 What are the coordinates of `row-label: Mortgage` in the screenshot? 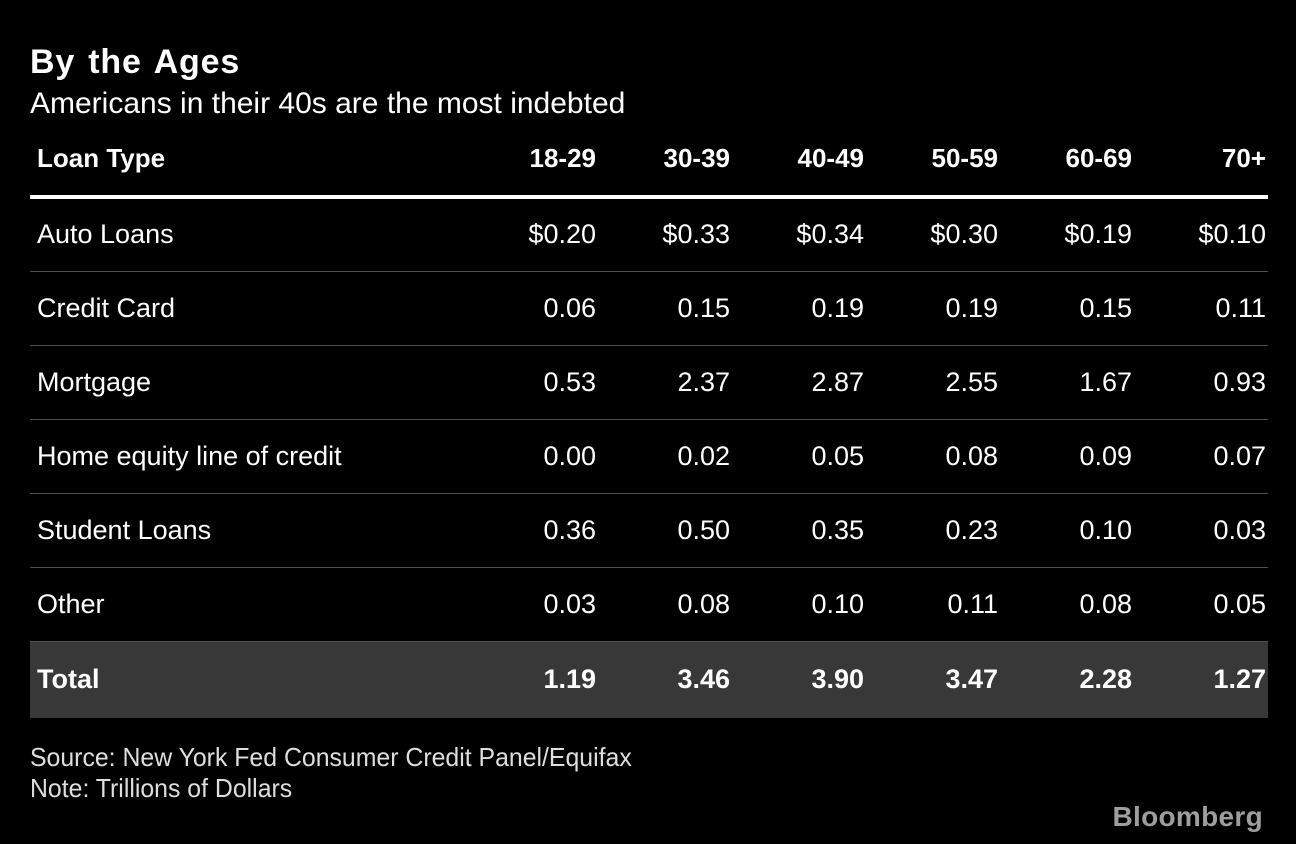 It's located at (247, 382).